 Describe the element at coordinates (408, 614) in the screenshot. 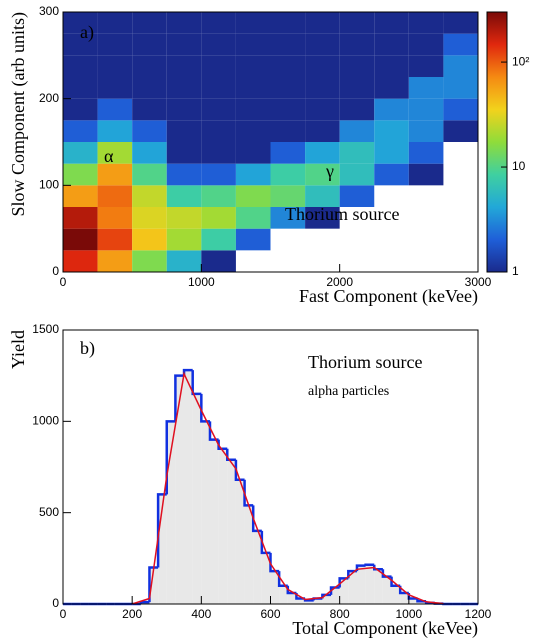

I see `x-tick-label: 1000` at that location.